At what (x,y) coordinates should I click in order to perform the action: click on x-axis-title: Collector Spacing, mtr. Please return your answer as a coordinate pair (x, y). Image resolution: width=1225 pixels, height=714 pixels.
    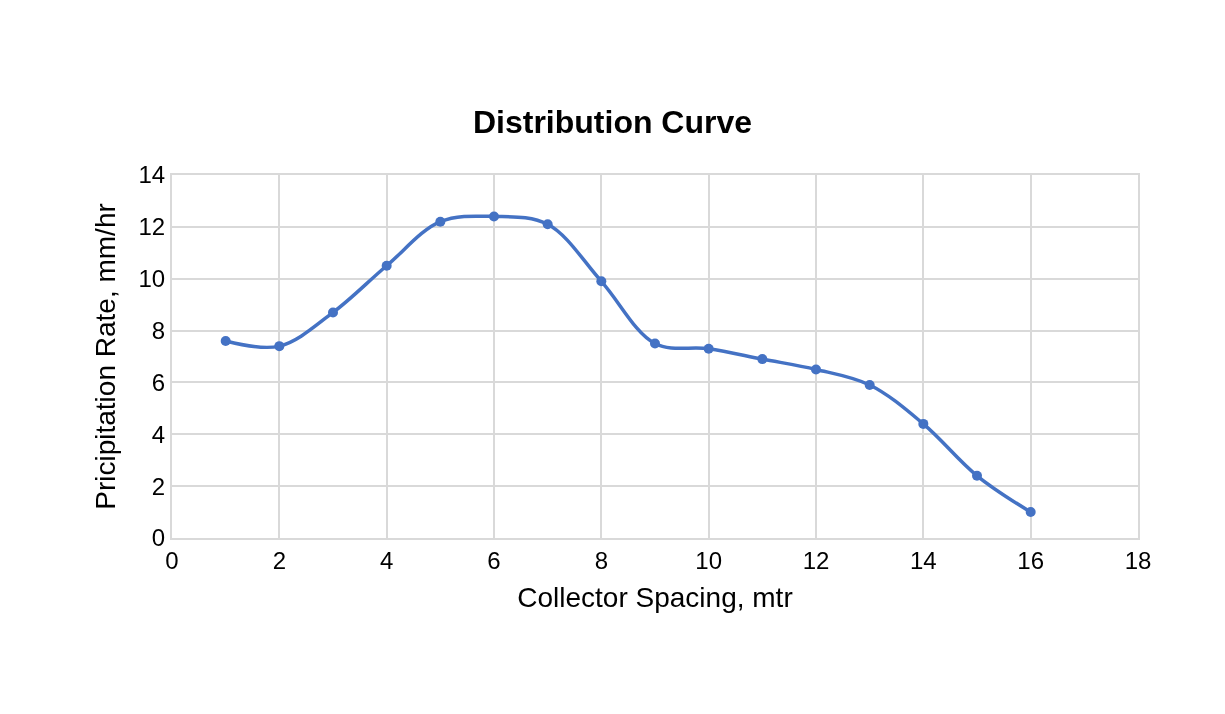
    Looking at the image, I should click on (655, 598).